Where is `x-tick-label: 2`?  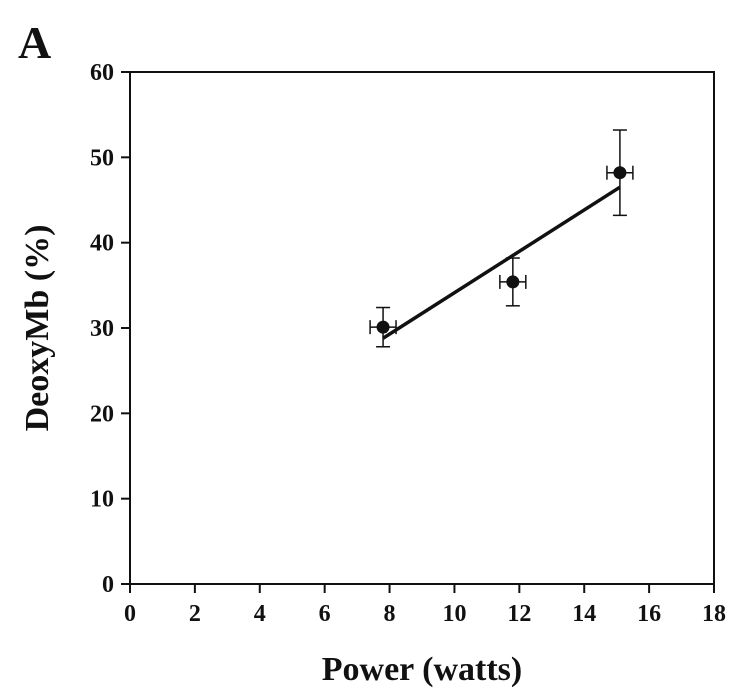 x-tick-label: 2 is located at coordinates (195, 614).